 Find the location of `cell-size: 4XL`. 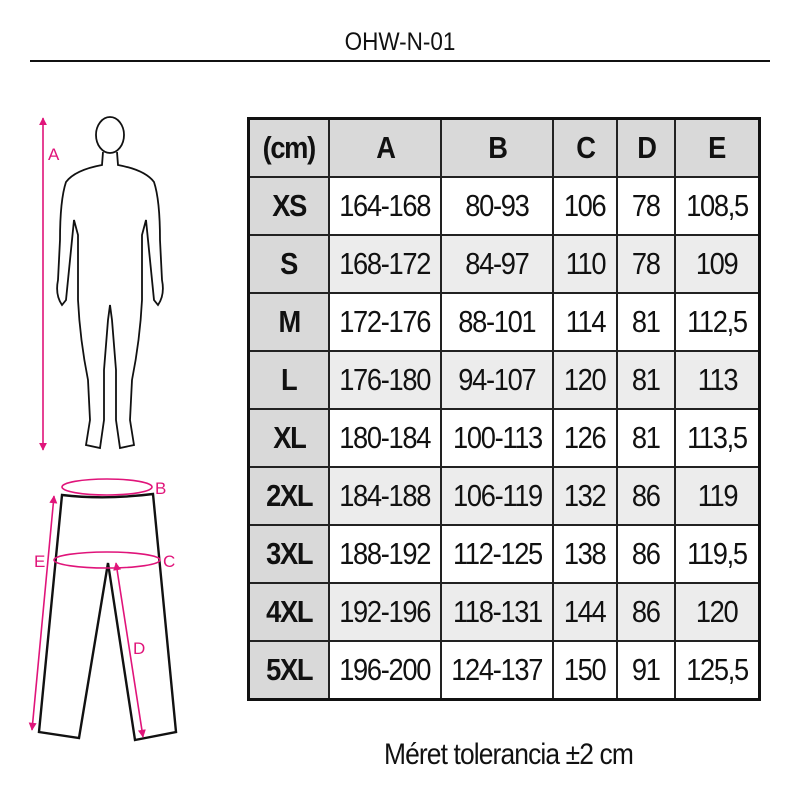

cell-size: 4XL is located at coordinates (288, 612).